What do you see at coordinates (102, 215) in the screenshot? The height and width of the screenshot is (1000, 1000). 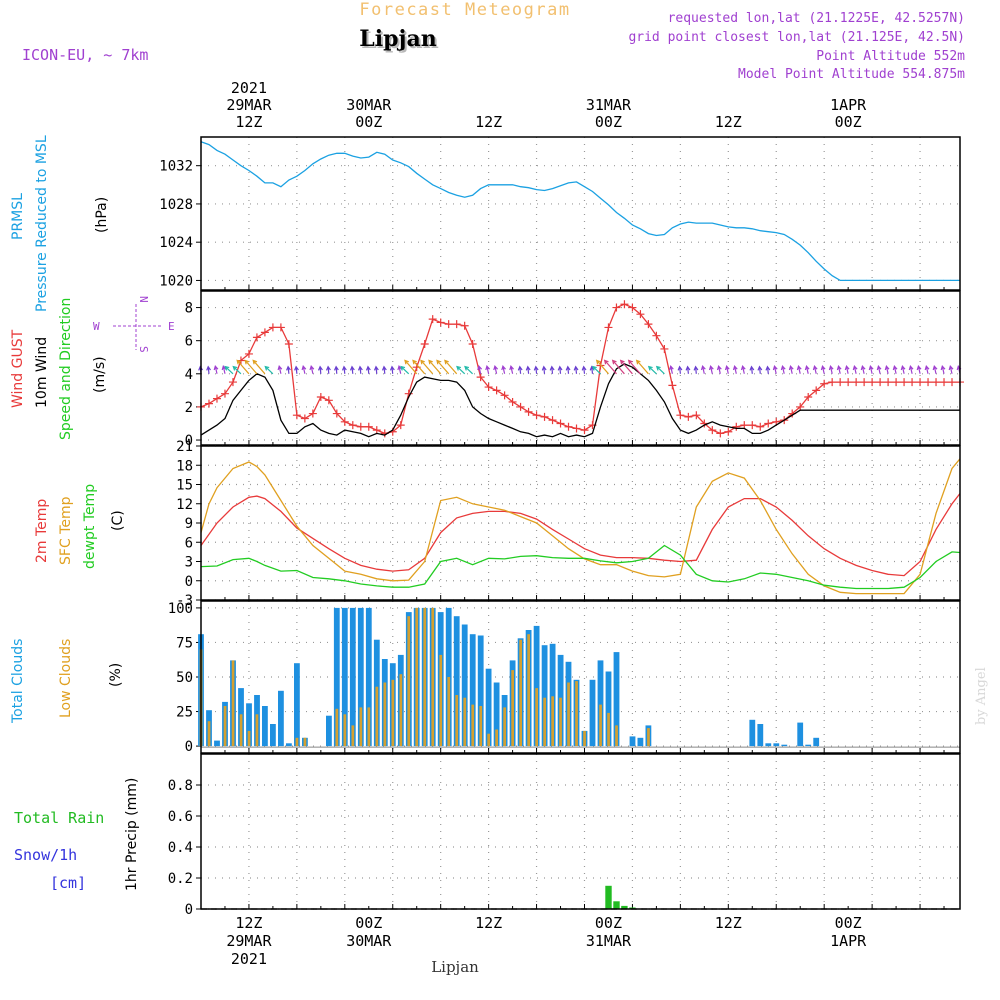 I see `pressure-unit: (hPa)` at bounding box center [102, 215].